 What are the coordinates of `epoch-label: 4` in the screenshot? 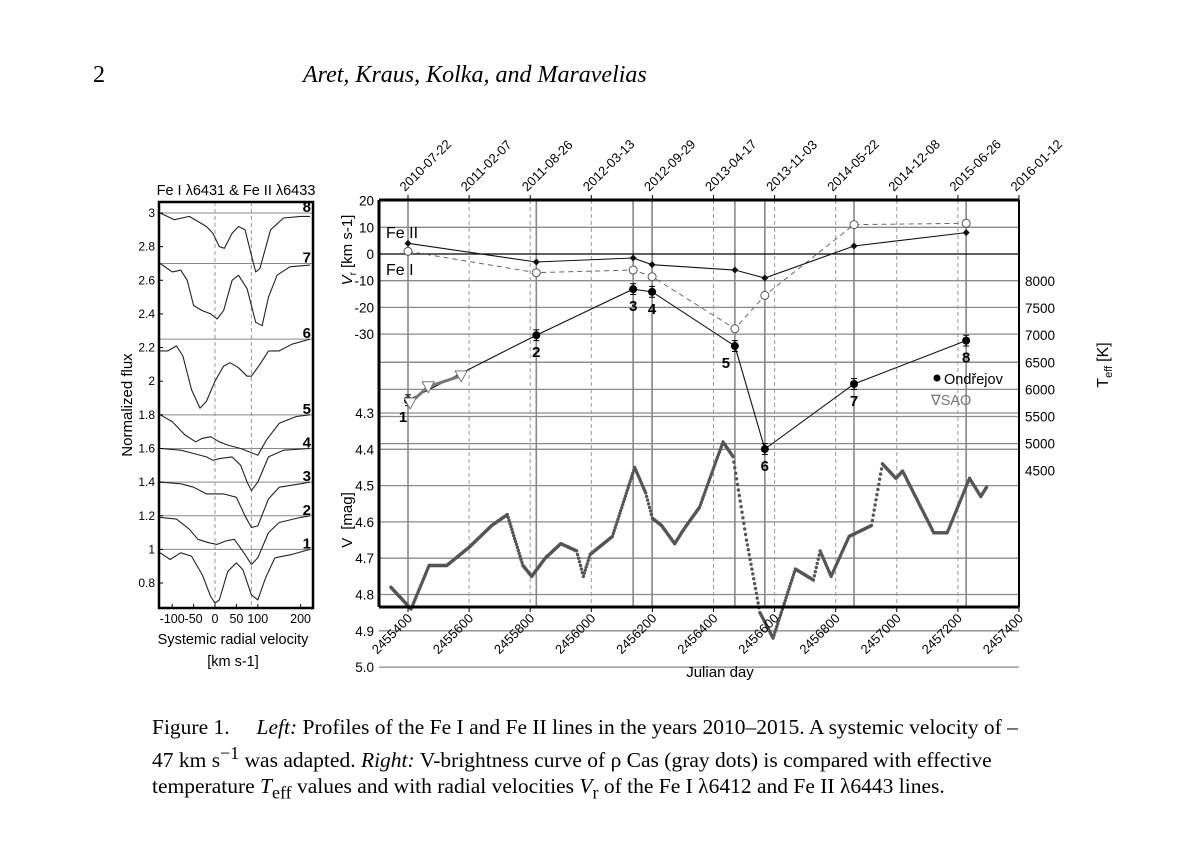 It's located at (652, 309).